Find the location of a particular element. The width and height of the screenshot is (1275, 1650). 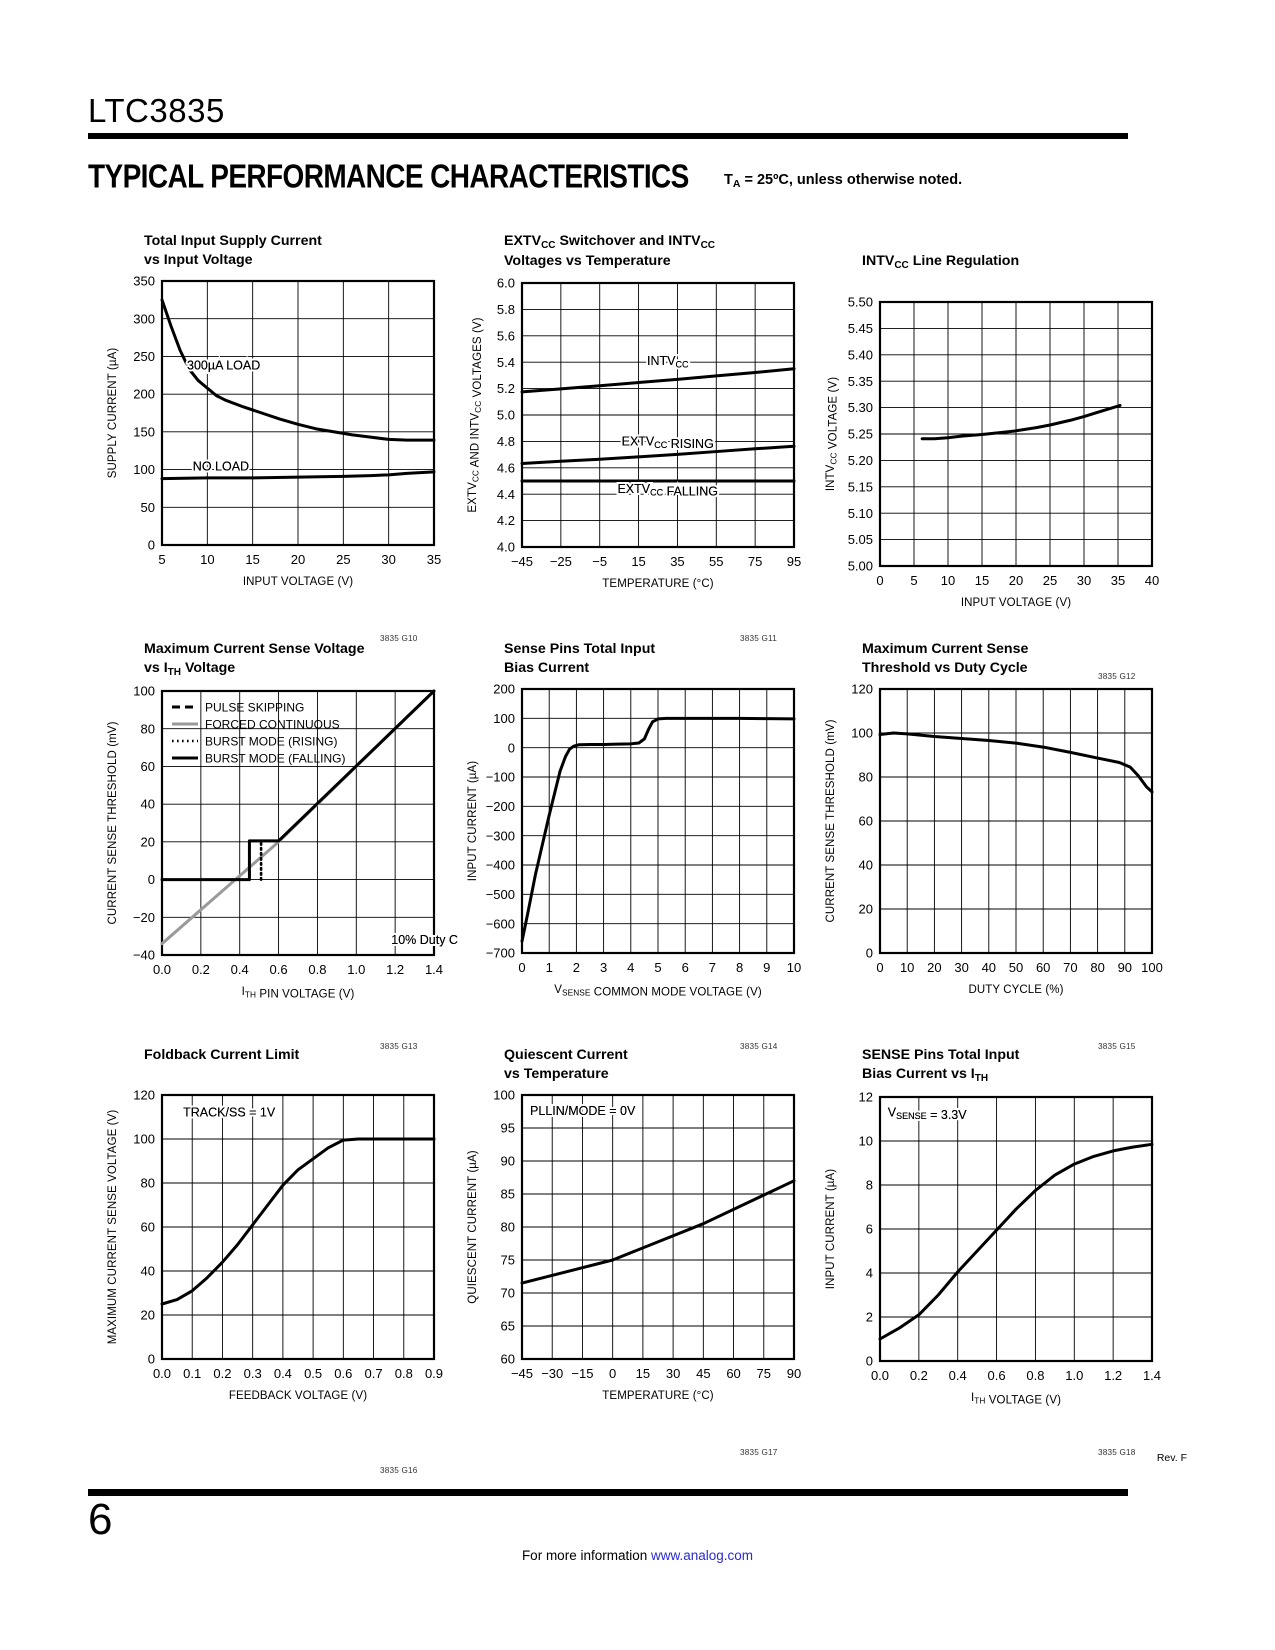

svg-text: 350 is located at coordinates (144, 281).